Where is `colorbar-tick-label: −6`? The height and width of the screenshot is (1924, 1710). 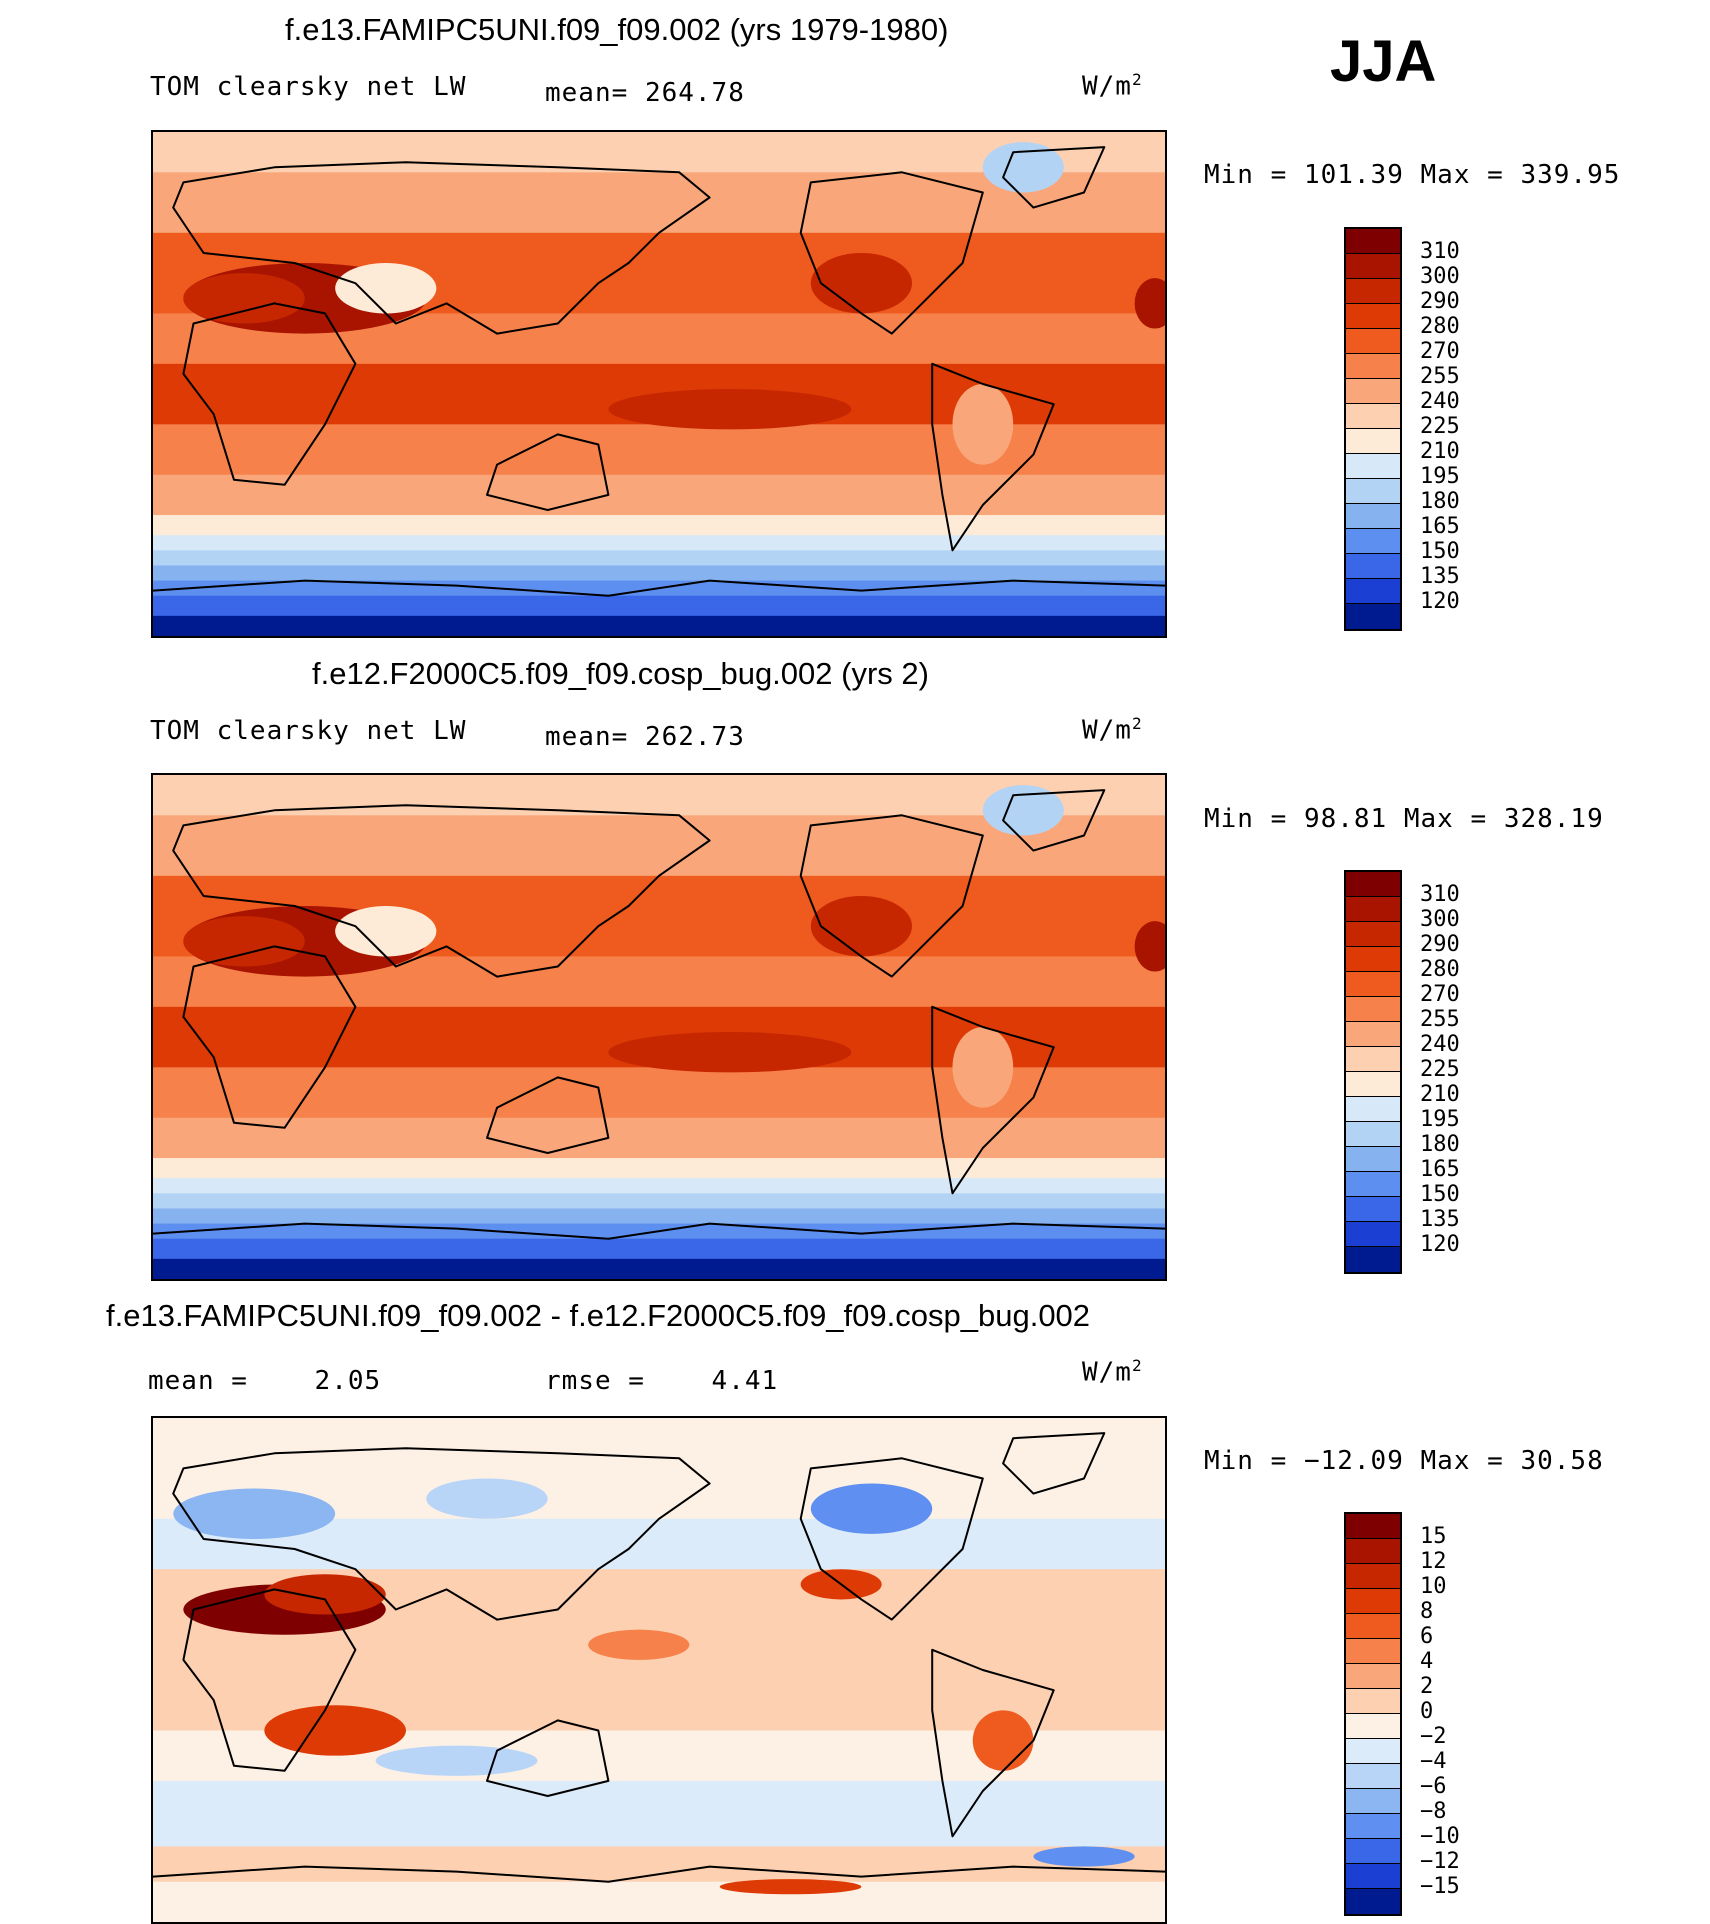
colorbar-tick-label: −6 is located at coordinates (1433, 1786).